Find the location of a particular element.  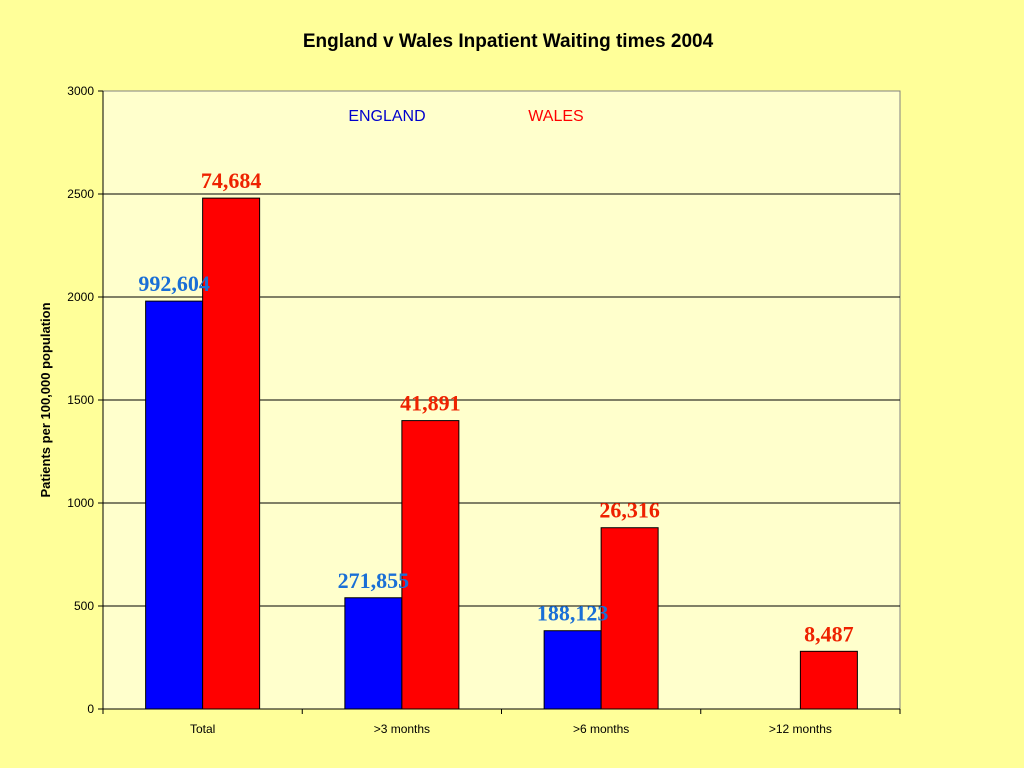

data-label-wales-3: 8,487 is located at coordinates (829, 633).